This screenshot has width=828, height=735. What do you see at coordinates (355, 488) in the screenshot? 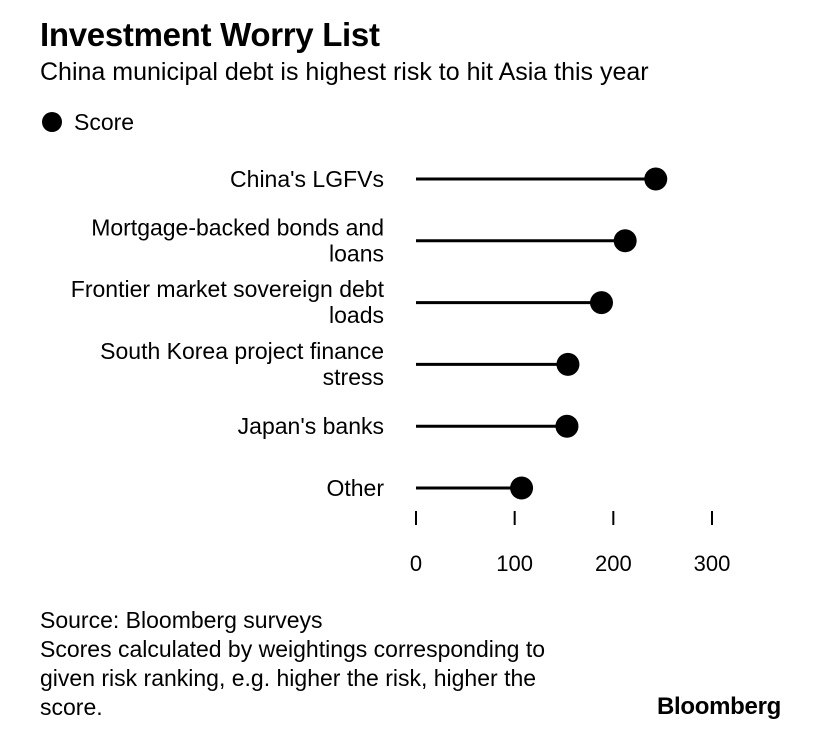
I see `category-label: Other` at bounding box center [355, 488].